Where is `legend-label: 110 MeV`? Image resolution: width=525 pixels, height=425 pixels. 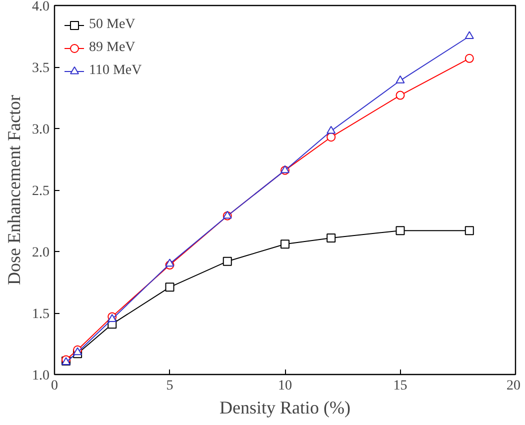 legend-label: 110 MeV is located at coordinates (115, 71).